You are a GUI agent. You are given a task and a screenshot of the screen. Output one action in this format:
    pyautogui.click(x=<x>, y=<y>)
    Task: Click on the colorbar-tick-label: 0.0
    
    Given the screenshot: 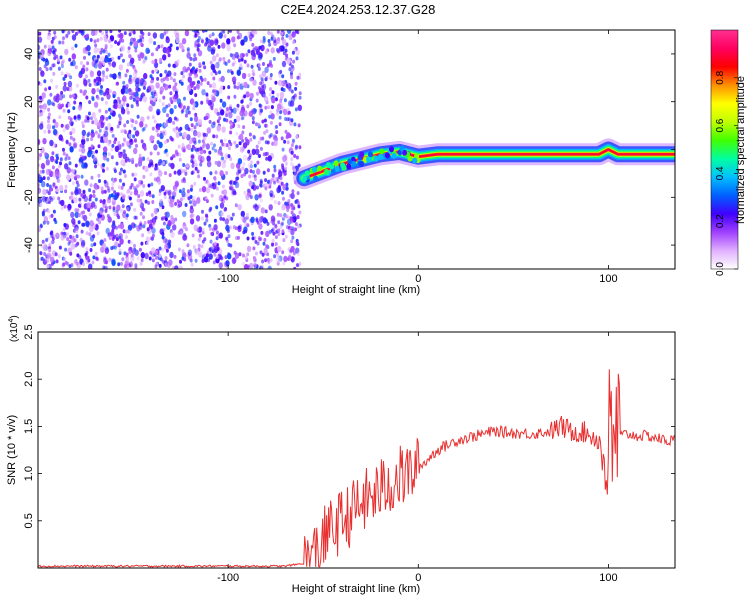 What is the action you would take?
    pyautogui.click(x=720, y=269)
    